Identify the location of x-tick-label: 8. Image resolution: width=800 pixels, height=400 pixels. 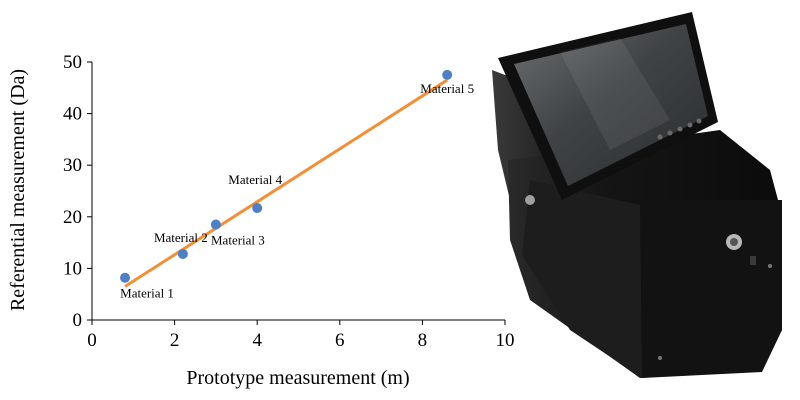
(423, 340).